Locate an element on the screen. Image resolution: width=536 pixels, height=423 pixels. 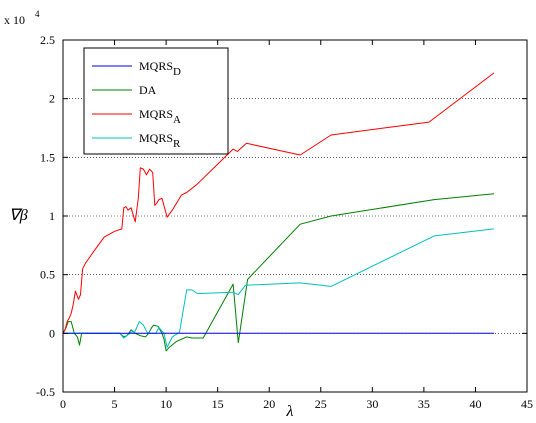
y-axis-label: ∇β is located at coordinates (18, 215).